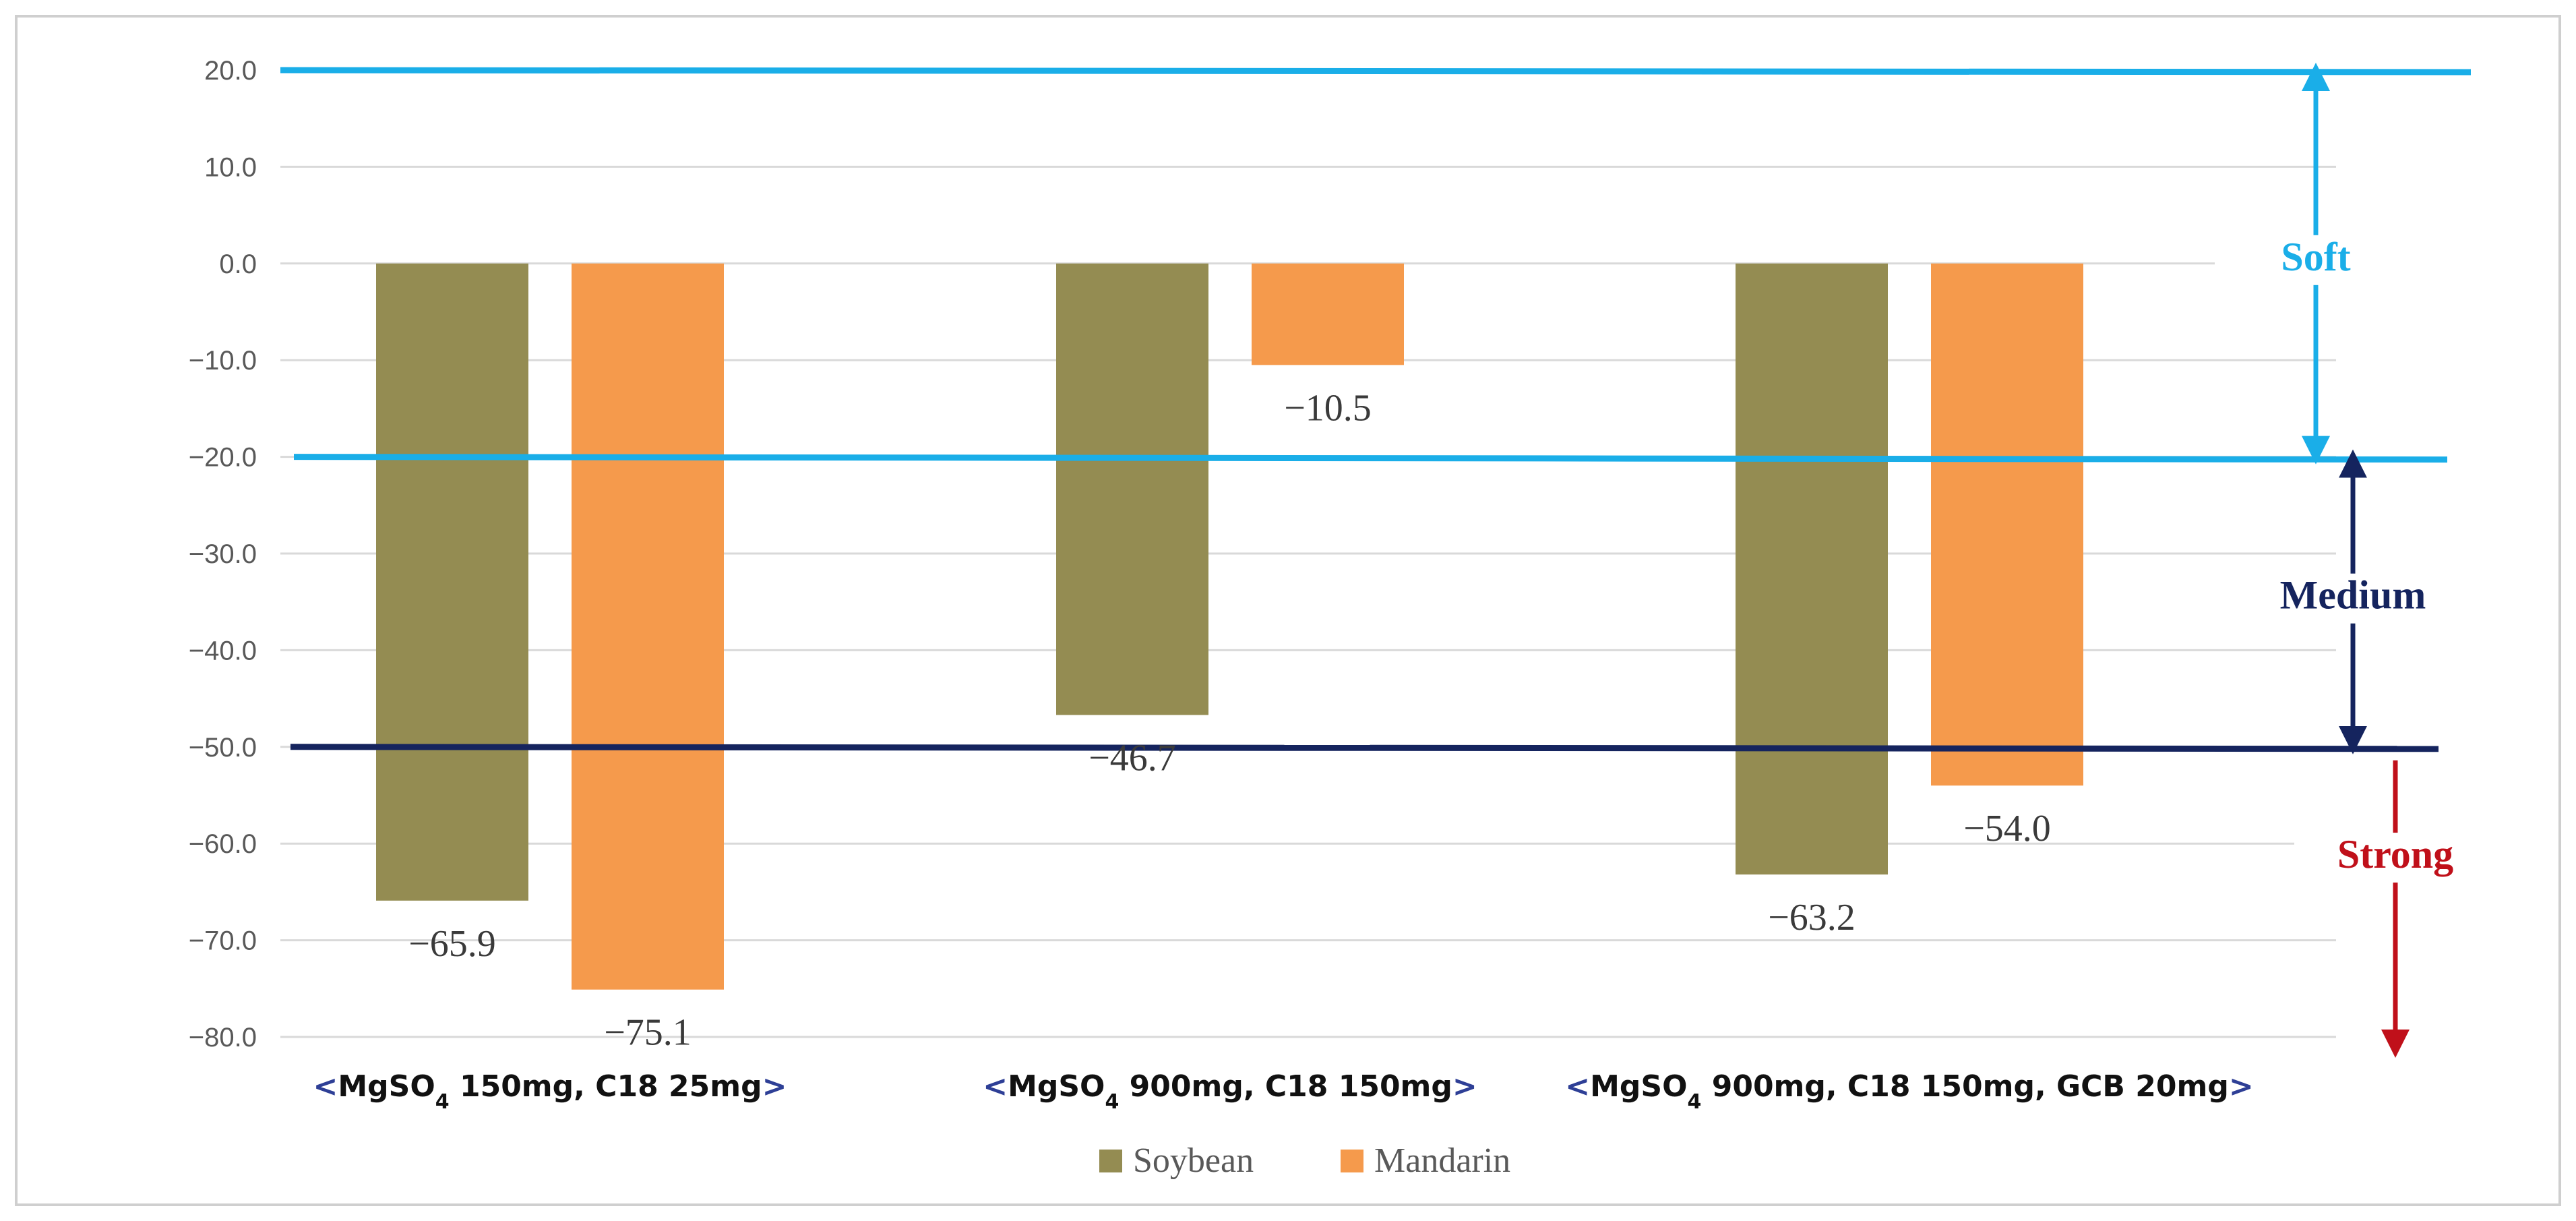 This screenshot has width=2576, height=1221. I want to click on zone-label-soft: Soft, so click(2316, 257).